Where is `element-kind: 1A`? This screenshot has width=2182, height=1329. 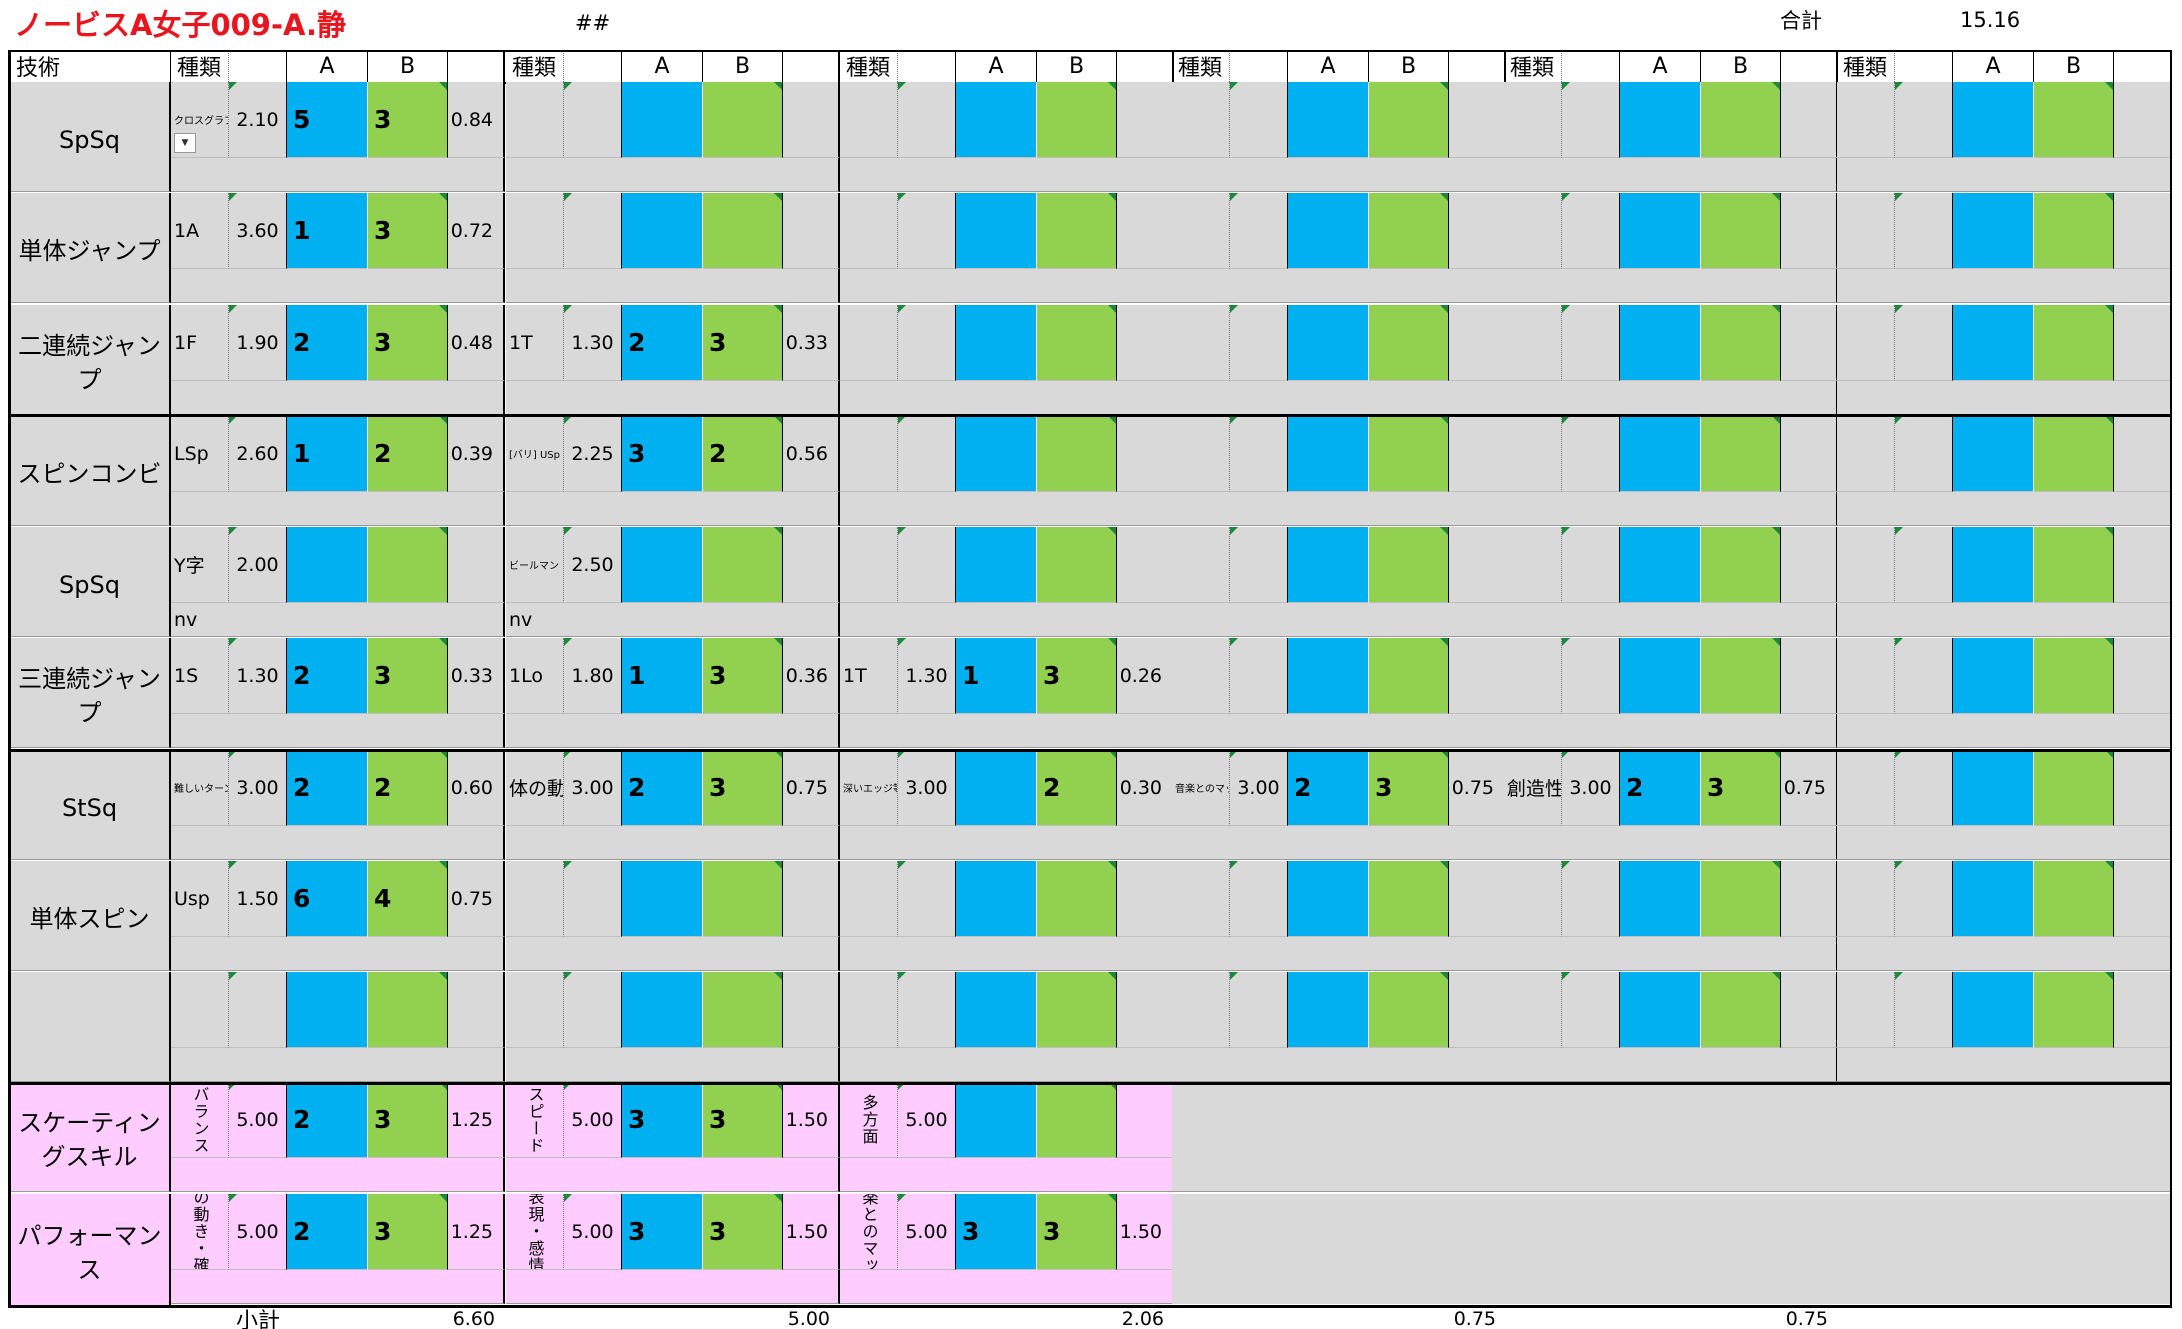 element-kind: 1A is located at coordinates (200, 231).